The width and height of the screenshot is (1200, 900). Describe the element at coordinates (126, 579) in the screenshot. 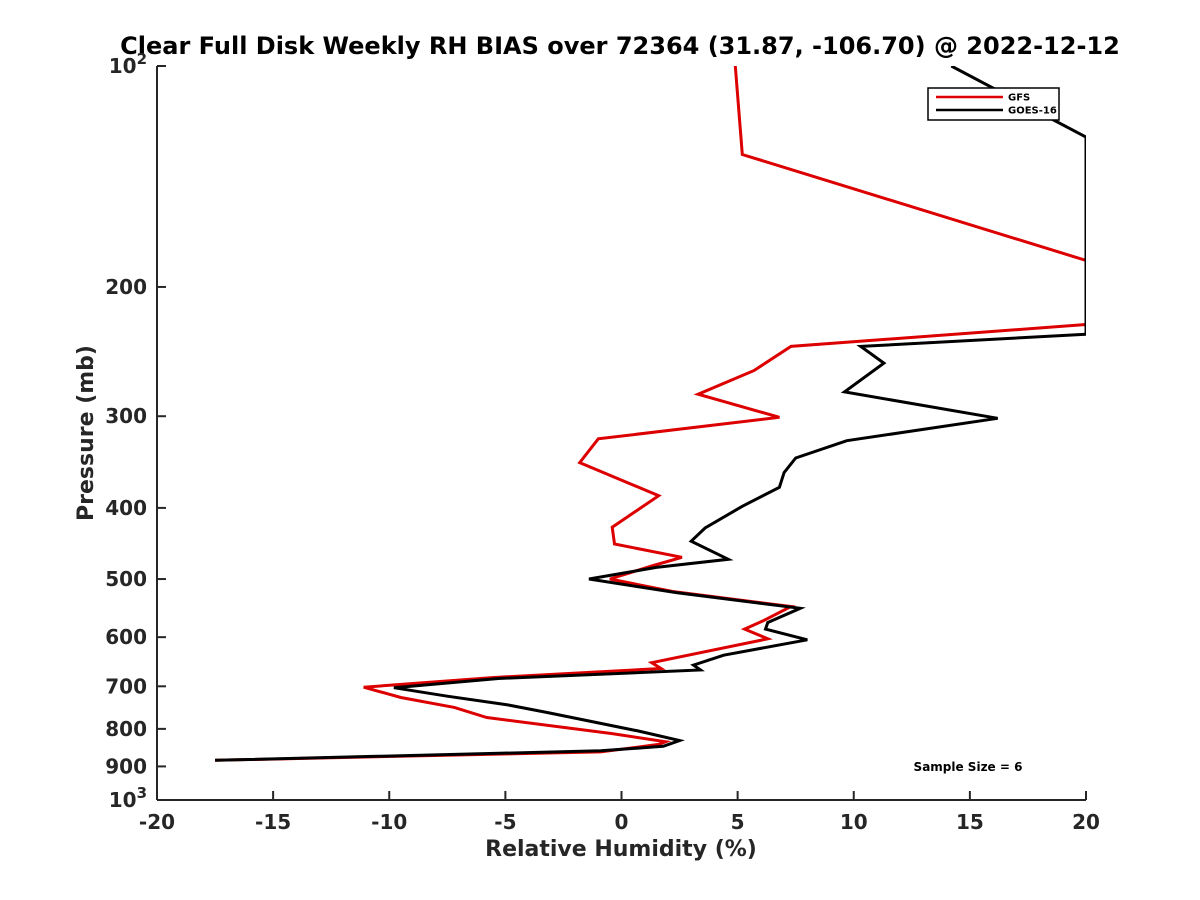

I see `y-tick-label: 500` at that location.